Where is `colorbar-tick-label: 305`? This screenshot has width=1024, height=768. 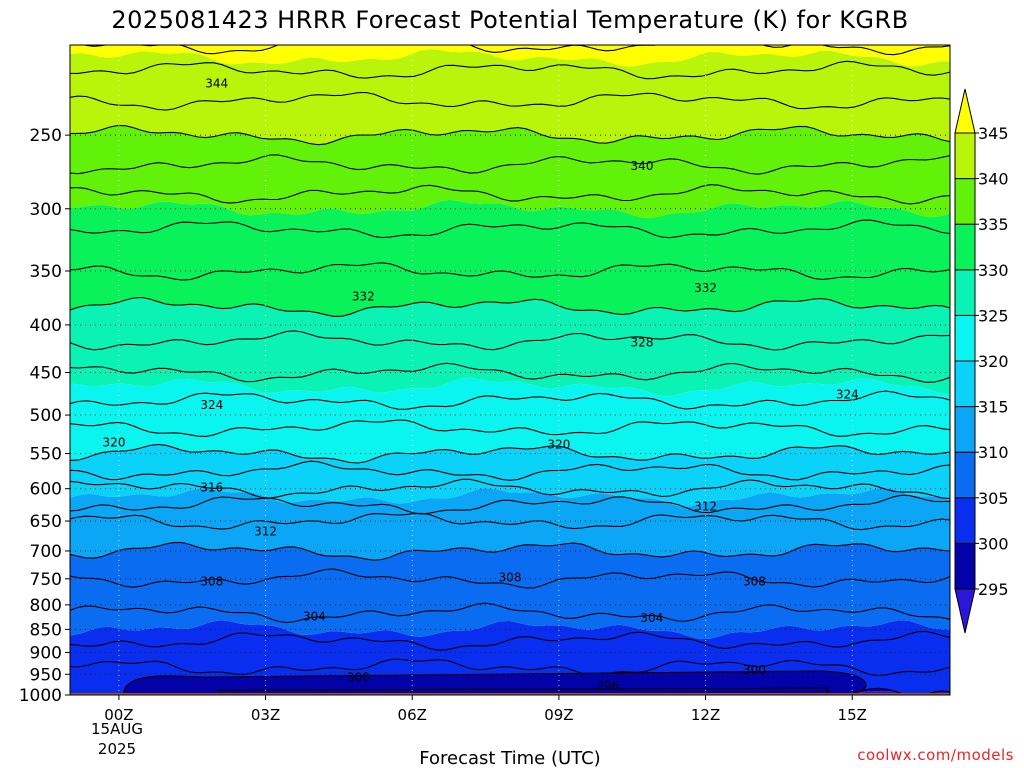 colorbar-tick-label: 305 is located at coordinates (993, 498).